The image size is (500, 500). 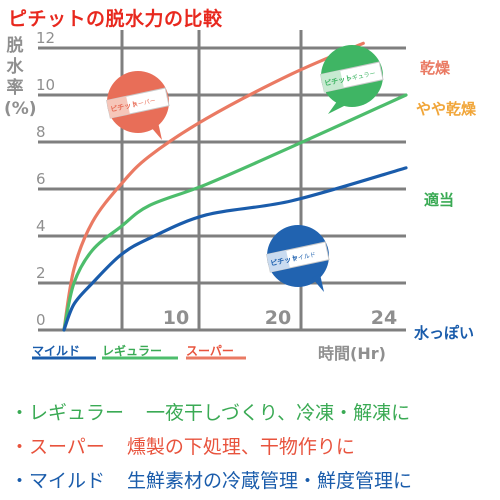 I want to click on product-box-regular-icon: ピチット レギュラー, so click(x=351, y=77).